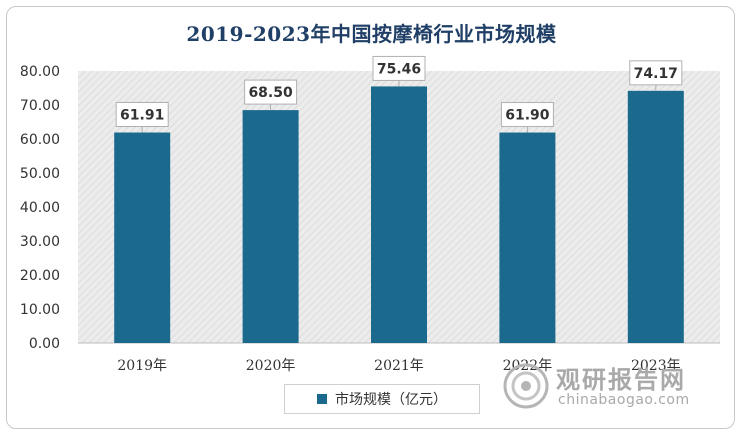  I want to click on x-tick-label: 2019年, so click(142, 366).